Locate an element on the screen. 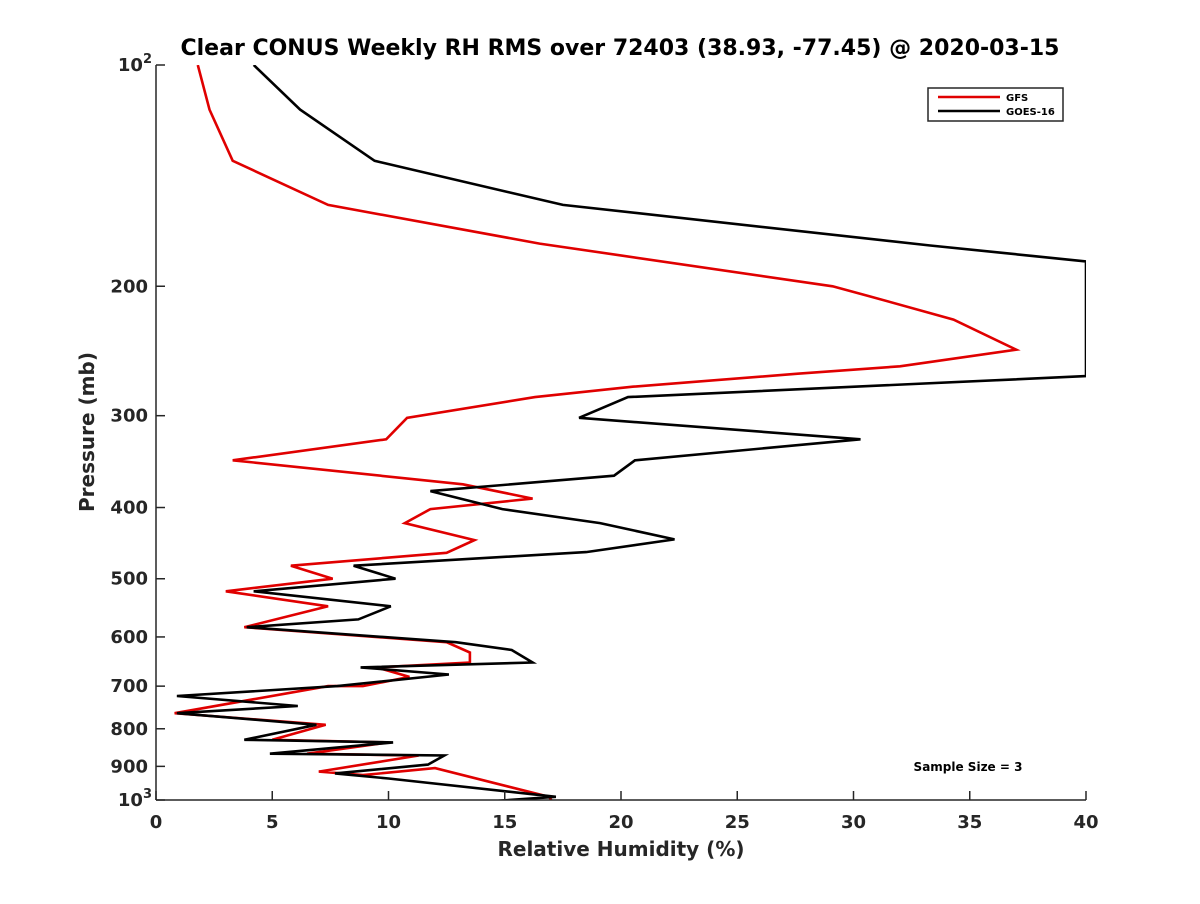 This screenshot has width=1200, height=904. legend: GFS GOES-16 is located at coordinates (995, 104).